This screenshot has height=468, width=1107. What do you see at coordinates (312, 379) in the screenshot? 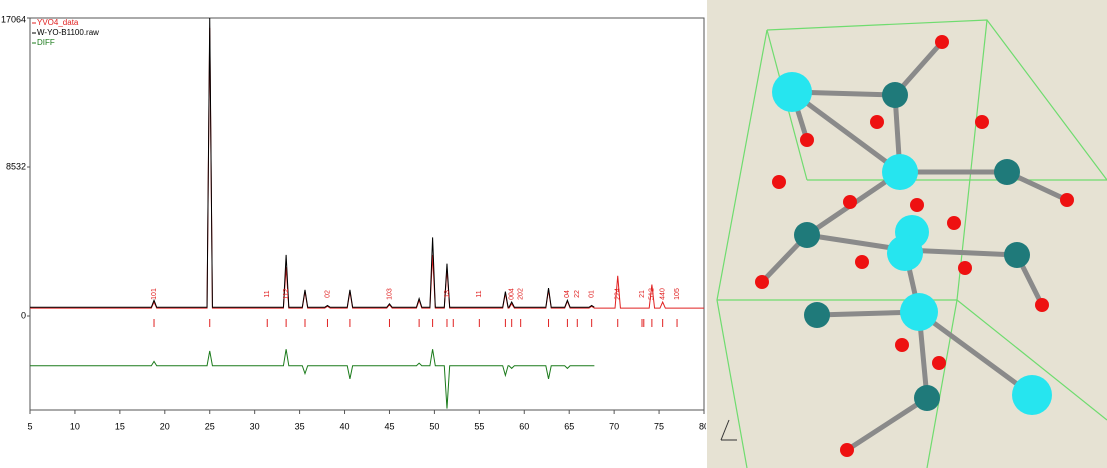
I see `series-line` at bounding box center [312, 379].